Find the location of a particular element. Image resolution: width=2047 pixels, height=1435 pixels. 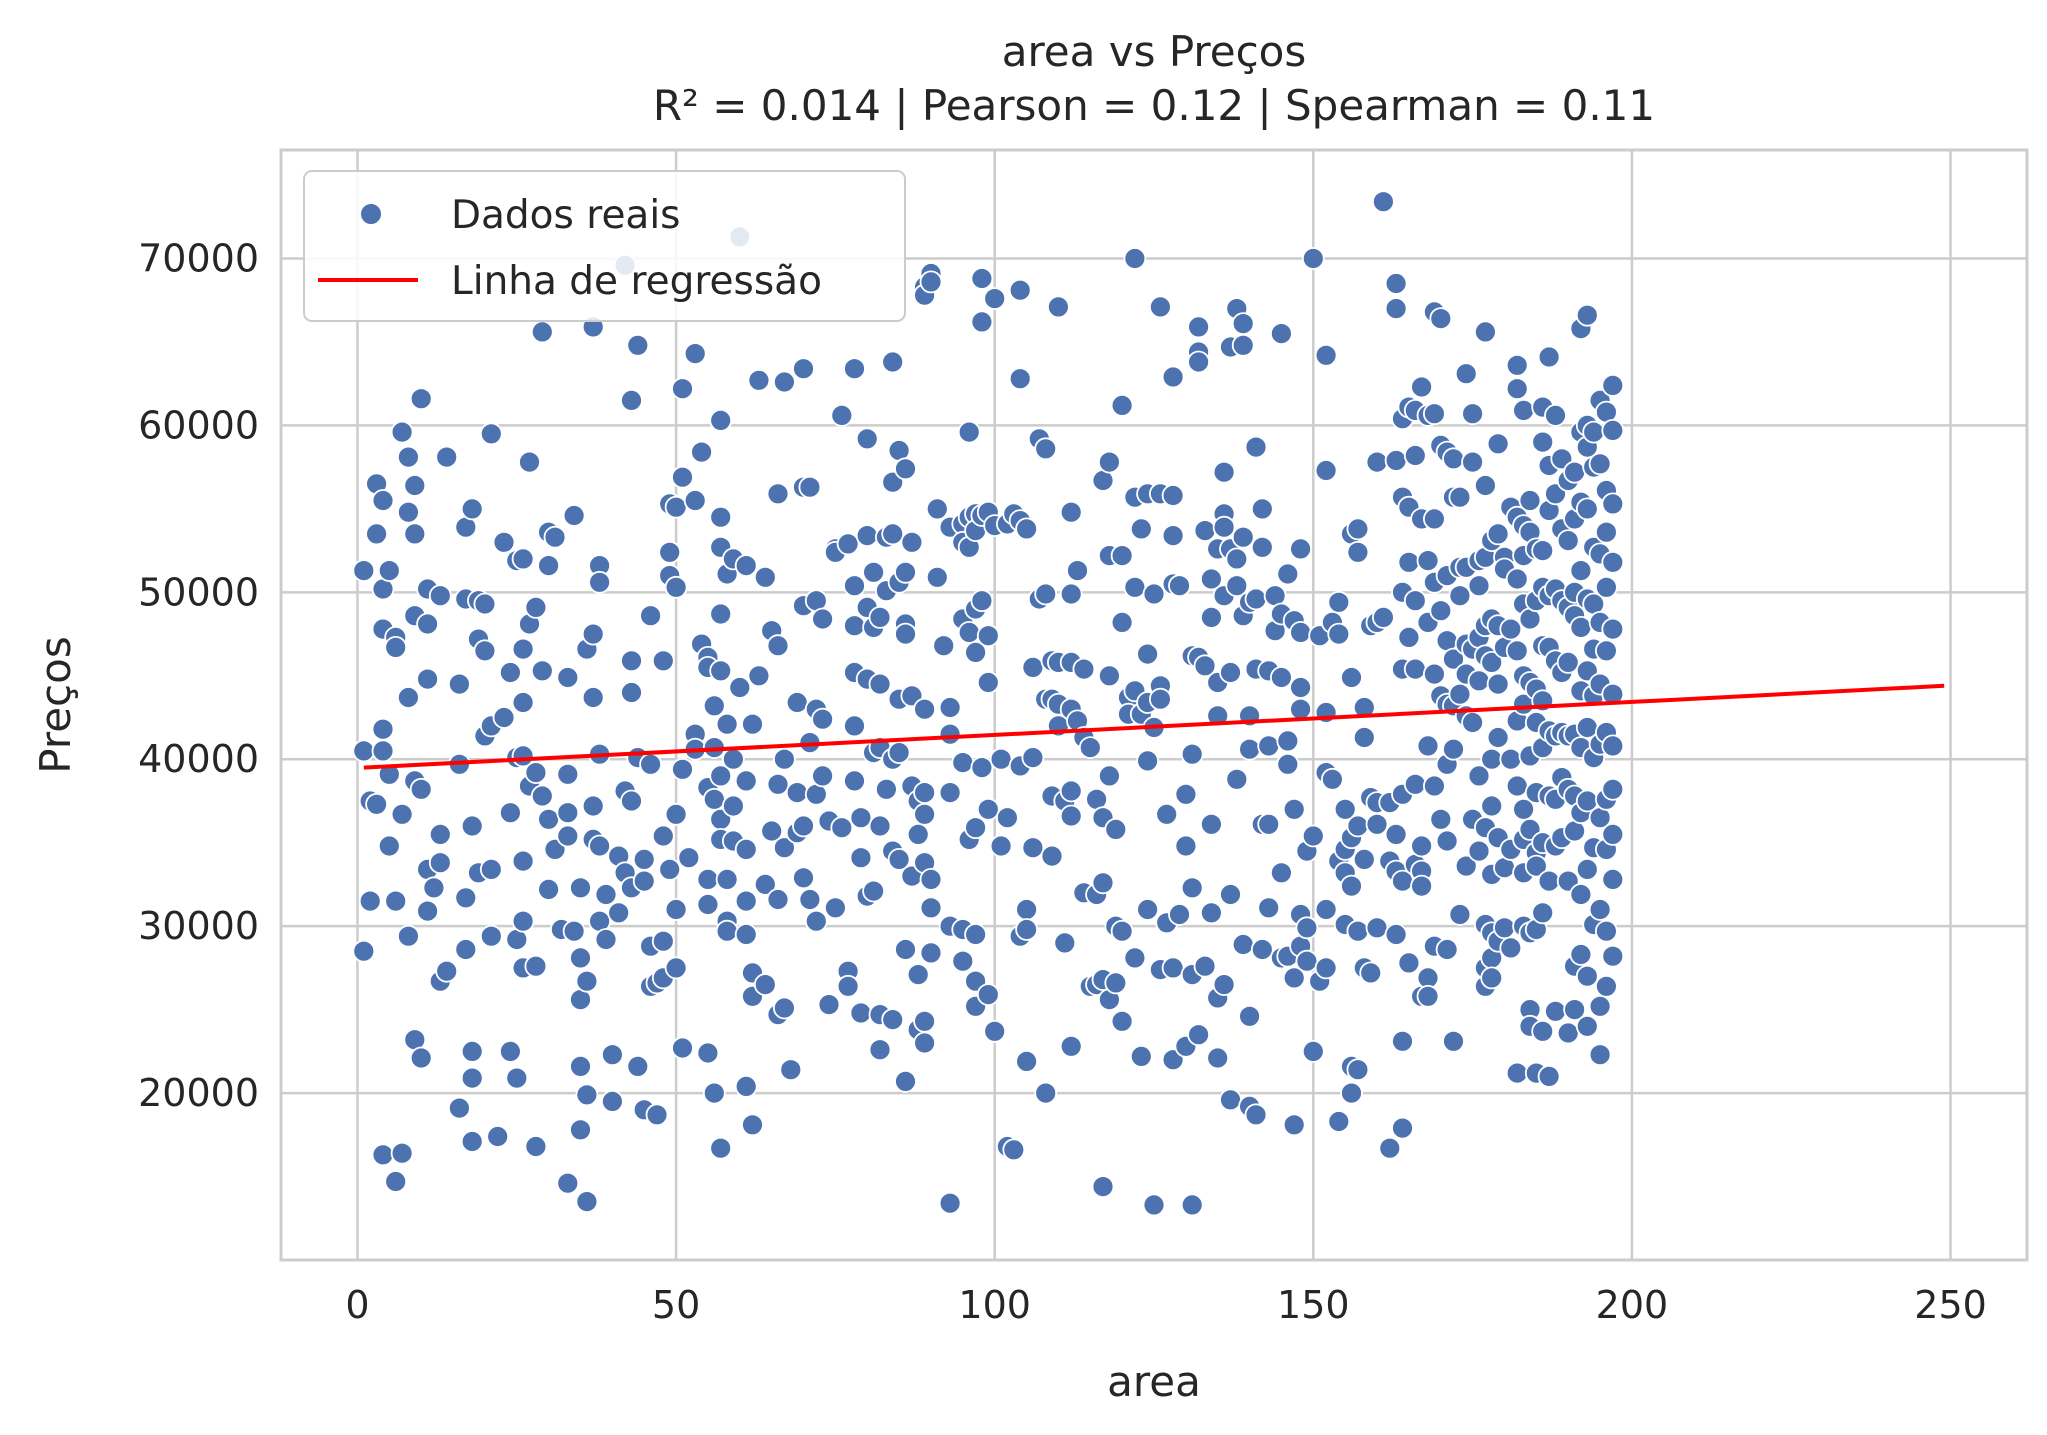

regression-line is located at coordinates (1154, 726).